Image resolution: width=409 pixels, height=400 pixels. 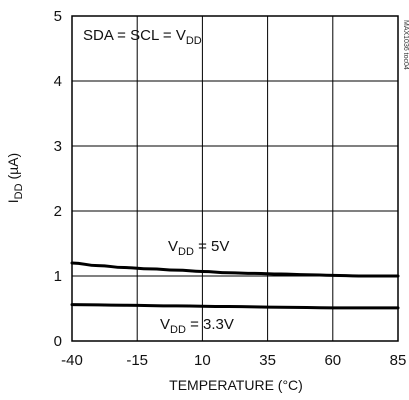 I want to click on condition-annotation: SDA = SCL = VDD, so click(x=142, y=37).